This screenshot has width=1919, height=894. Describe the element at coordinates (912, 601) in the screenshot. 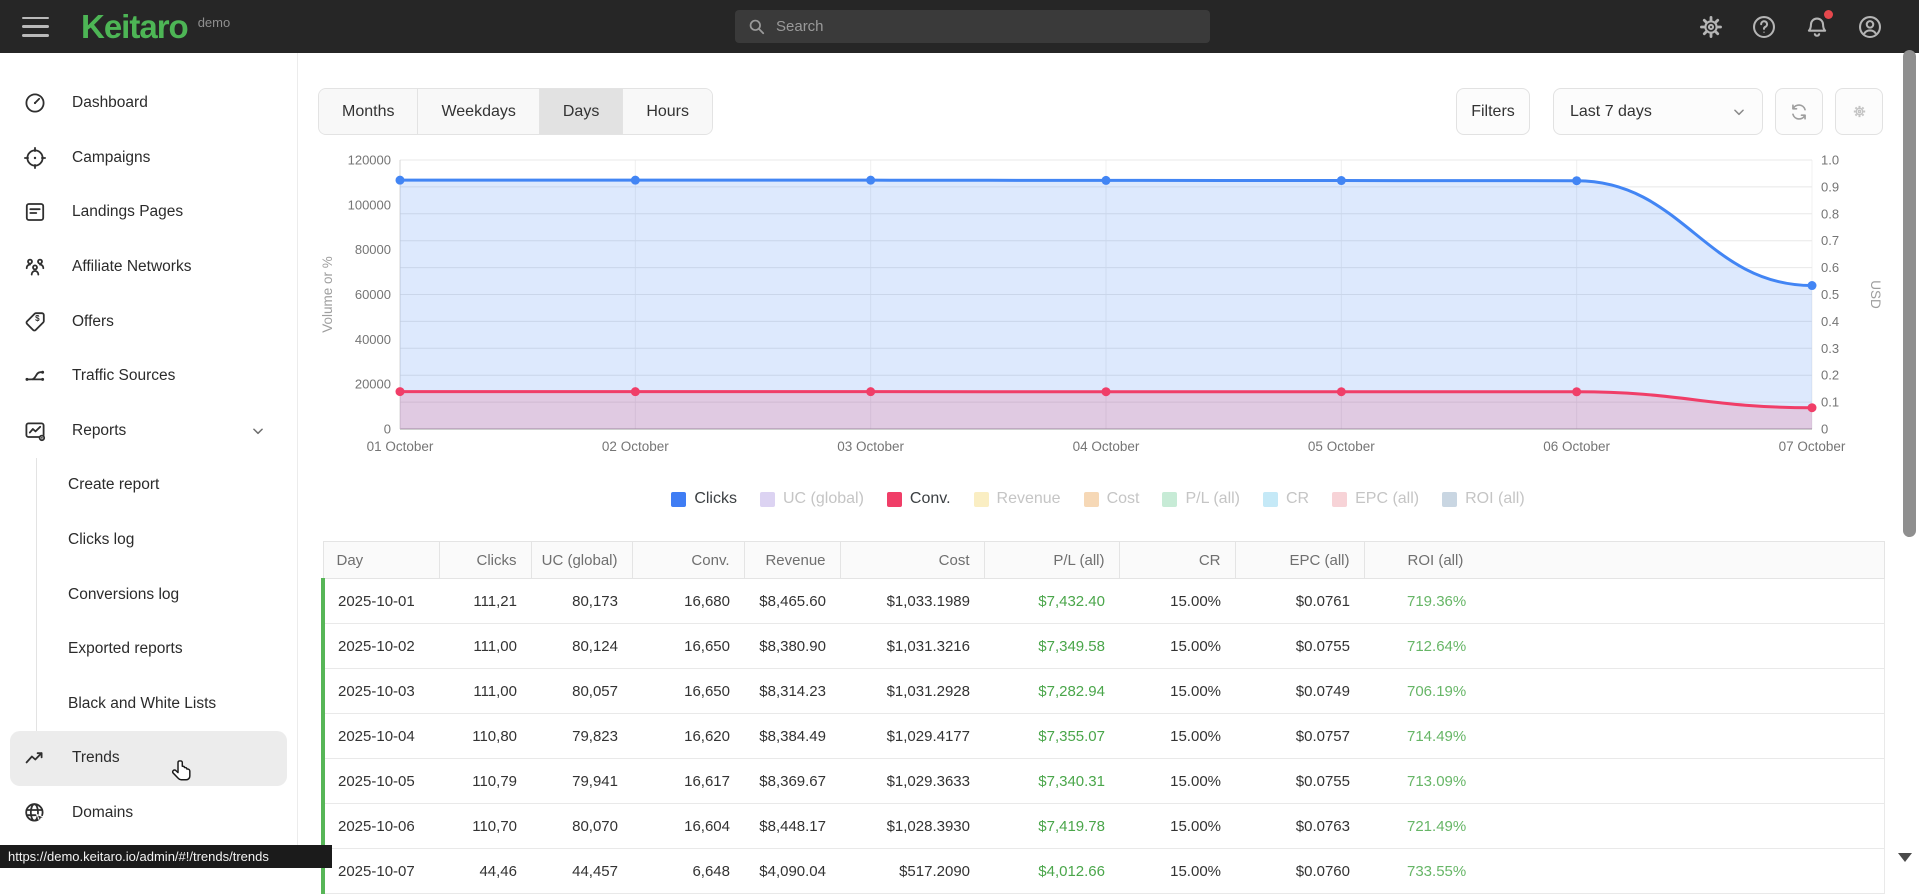

I see `cell-cost: $1,033.1989` at that location.